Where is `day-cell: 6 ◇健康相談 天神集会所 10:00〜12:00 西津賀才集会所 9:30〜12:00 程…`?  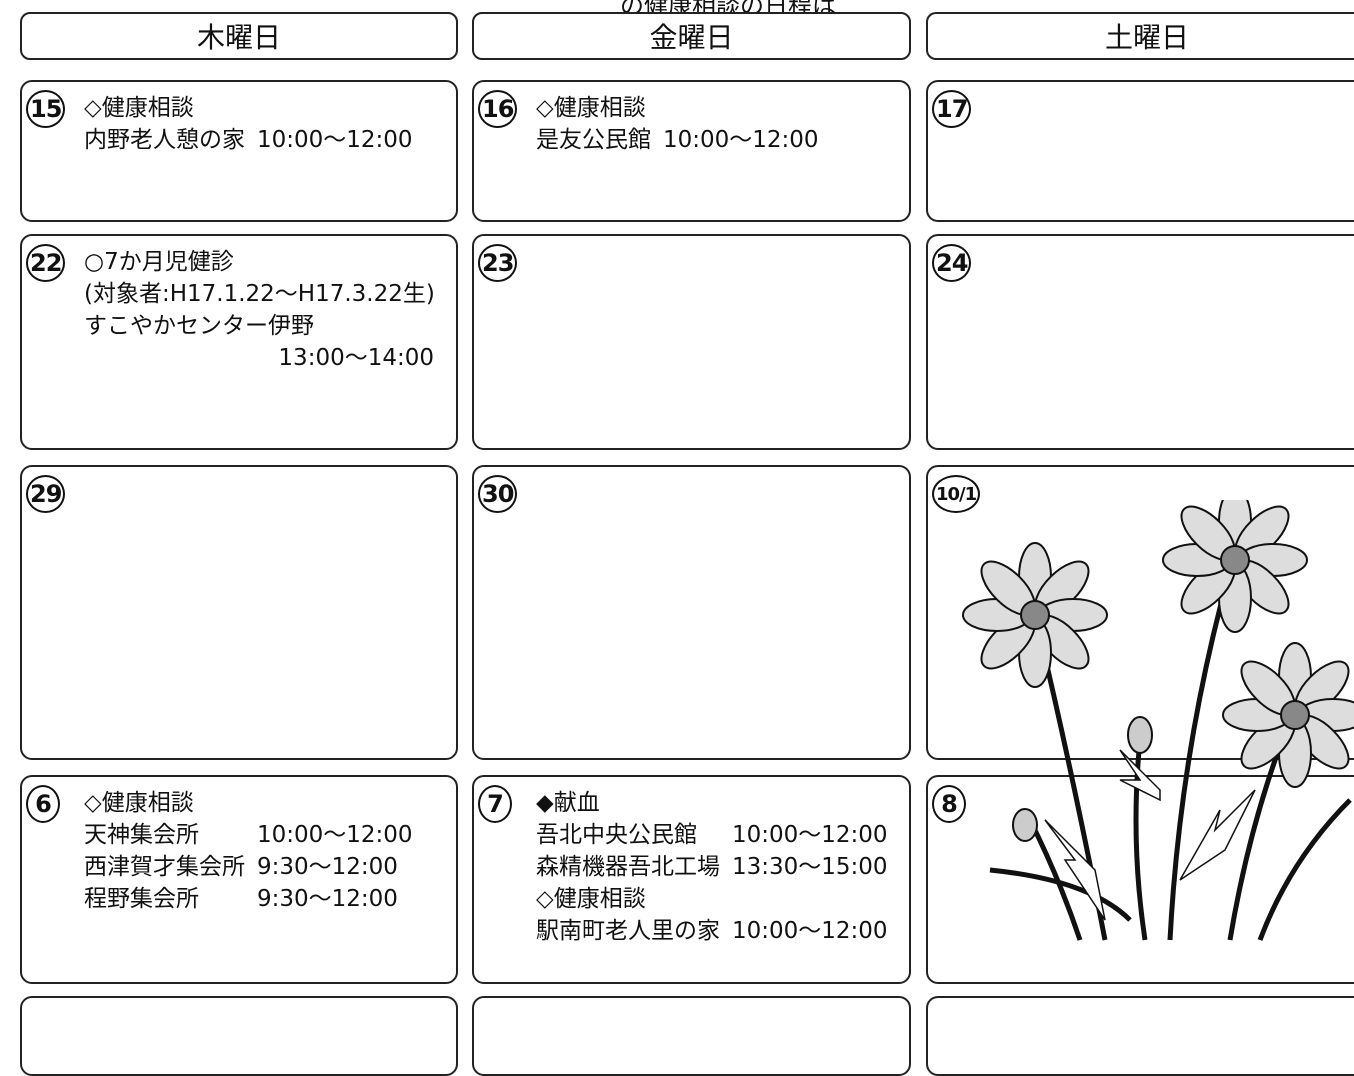 day-cell: 6 ◇健康相談 天神集会所 10:00〜12:00 西津賀才集会所 9:30〜12:00 程… is located at coordinates (239, 879).